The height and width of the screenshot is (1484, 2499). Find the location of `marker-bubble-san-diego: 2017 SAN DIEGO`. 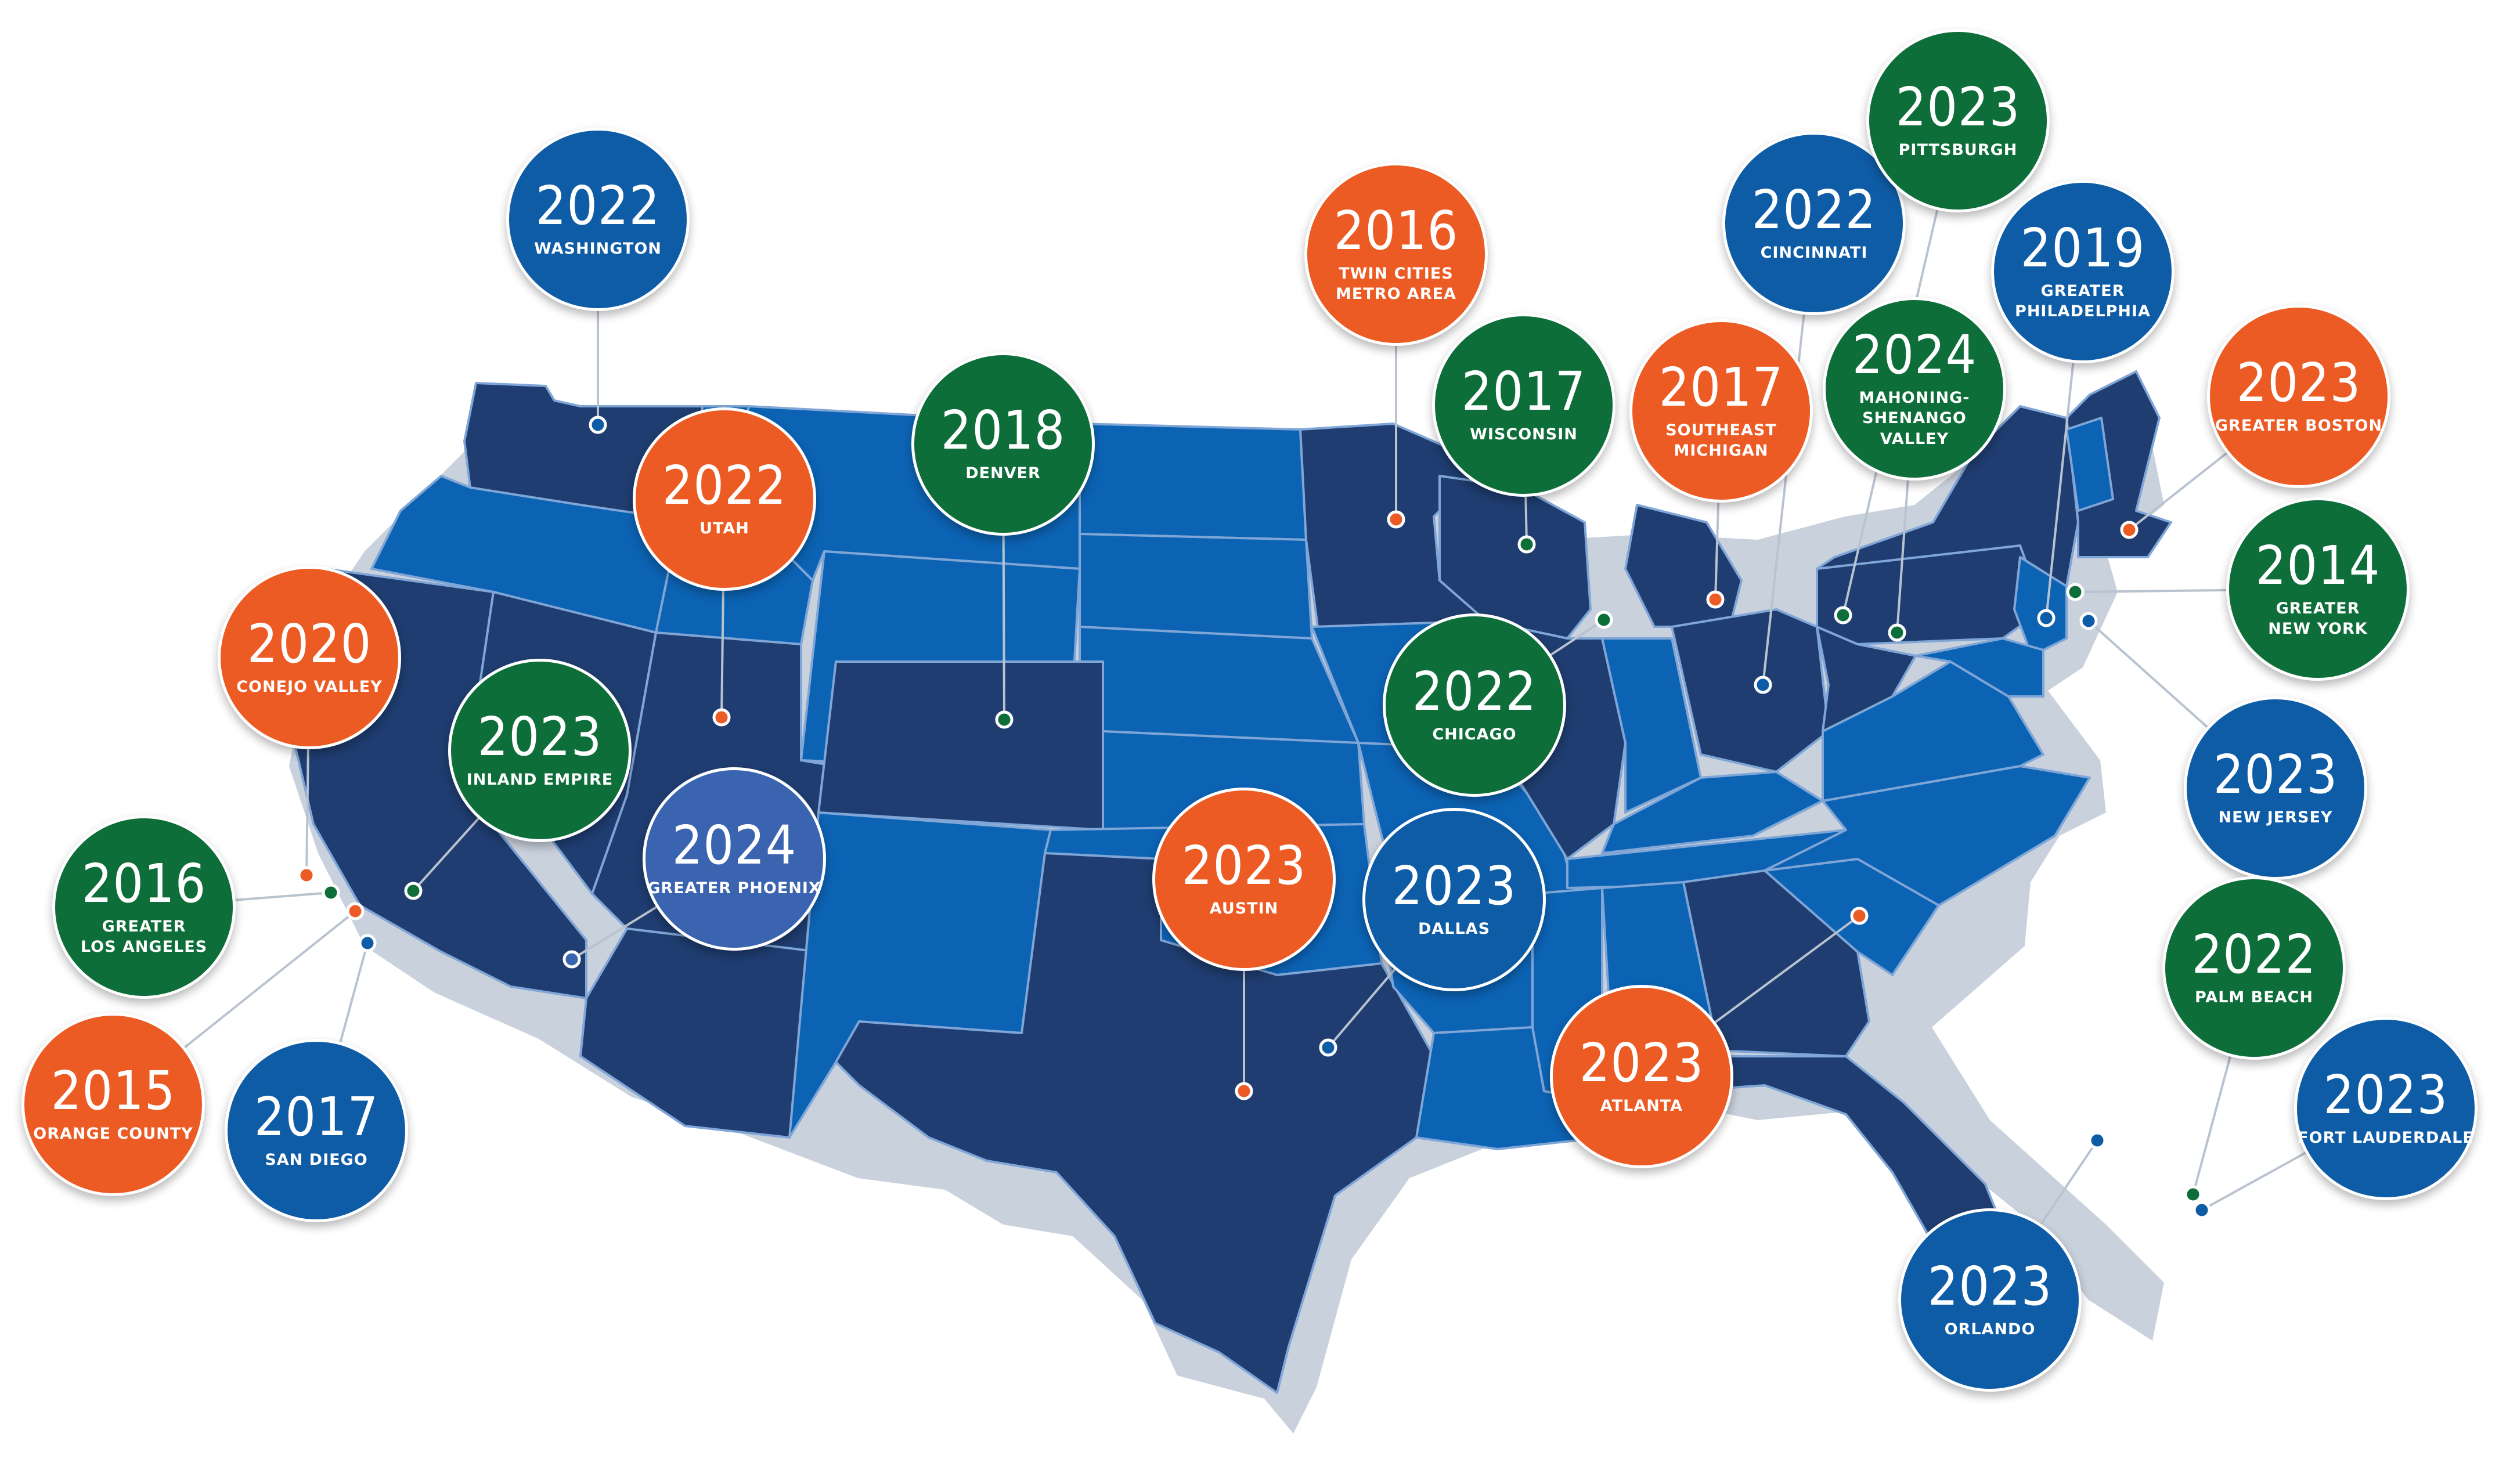

marker-bubble-san-diego: 2017 SAN DIEGO is located at coordinates (316, 1130).